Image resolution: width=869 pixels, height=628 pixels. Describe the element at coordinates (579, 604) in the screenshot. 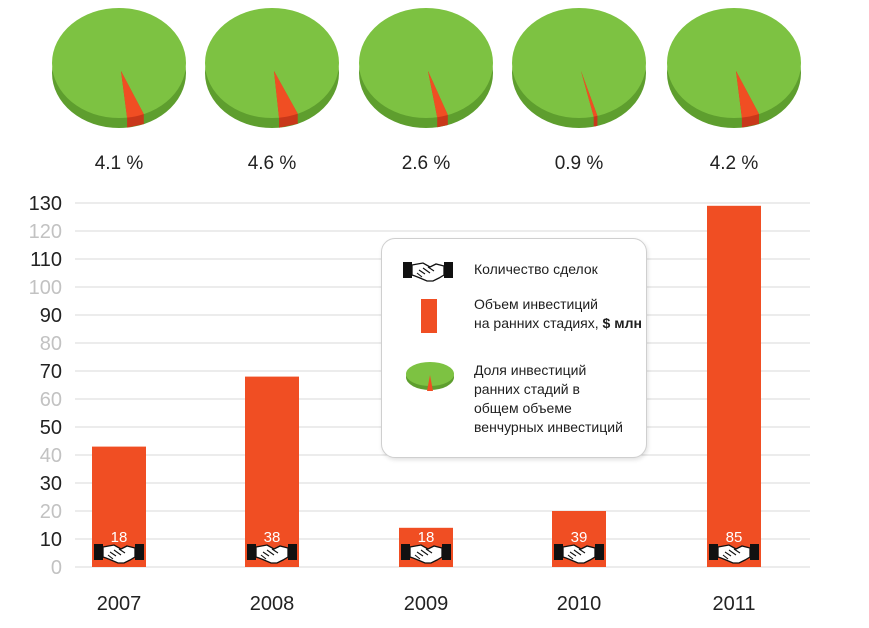

I see `x-tick-label-2010: 2010` at that location.